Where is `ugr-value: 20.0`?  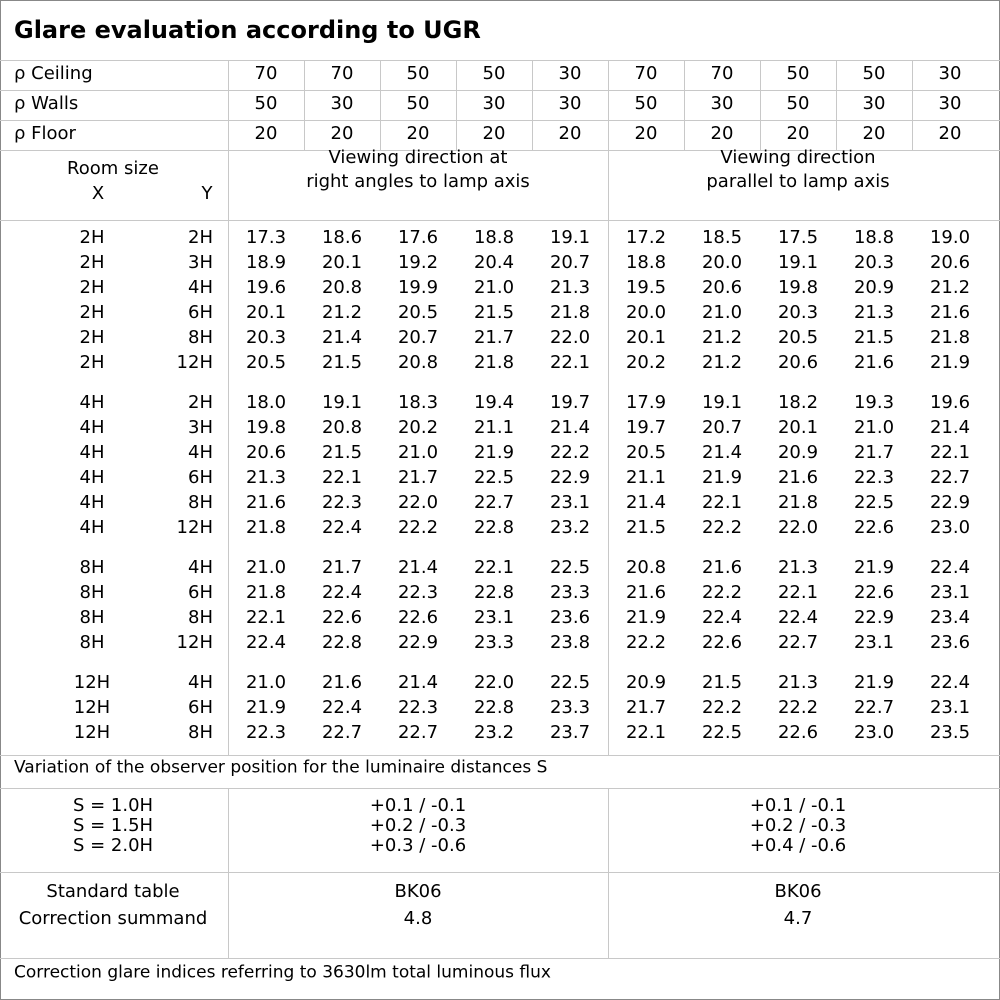 ugr-value: 20.0 is located at coordinates (722, 262).